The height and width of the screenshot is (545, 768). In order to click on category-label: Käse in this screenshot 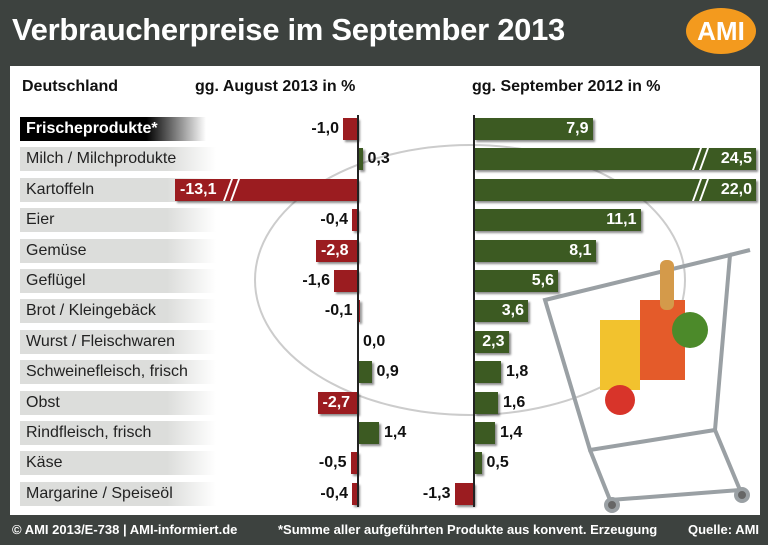, I will do `click(118, 463)`.